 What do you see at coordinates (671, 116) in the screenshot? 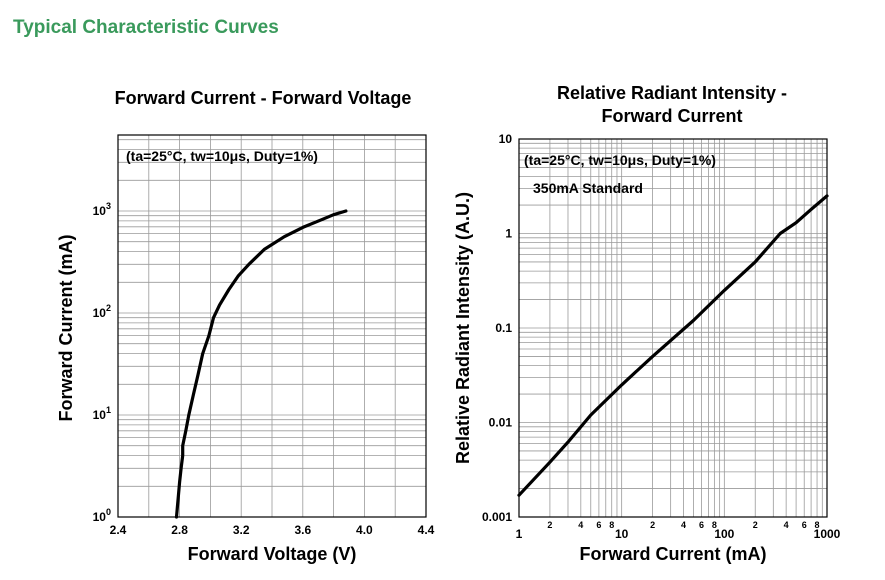
I see `chart-title-line-2: Forward Current` at bounding box center [671, 116].